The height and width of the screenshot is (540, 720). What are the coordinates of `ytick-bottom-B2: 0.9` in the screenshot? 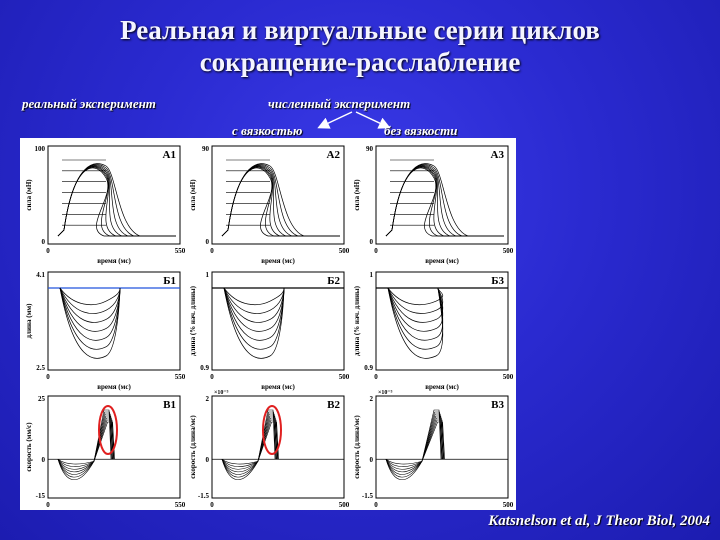 It's located at (204, 368).